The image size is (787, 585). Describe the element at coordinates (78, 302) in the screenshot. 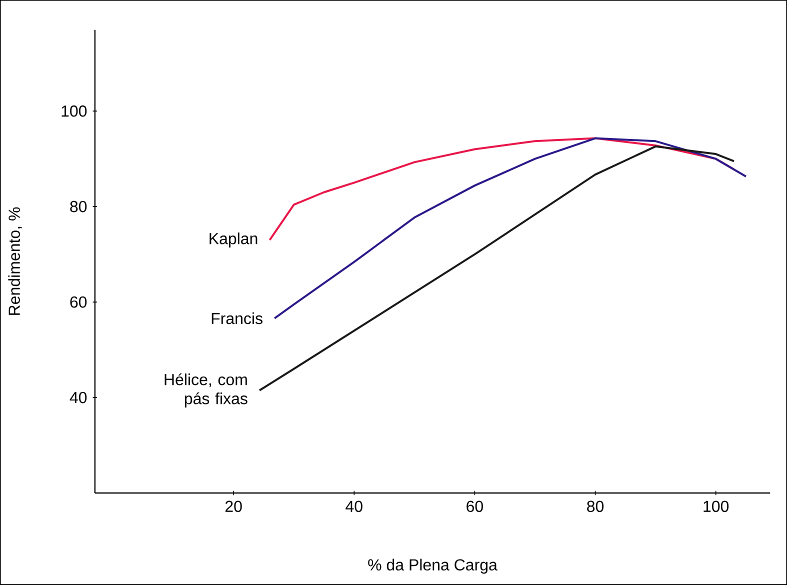

I see `y-tick-label: 60` at that location.